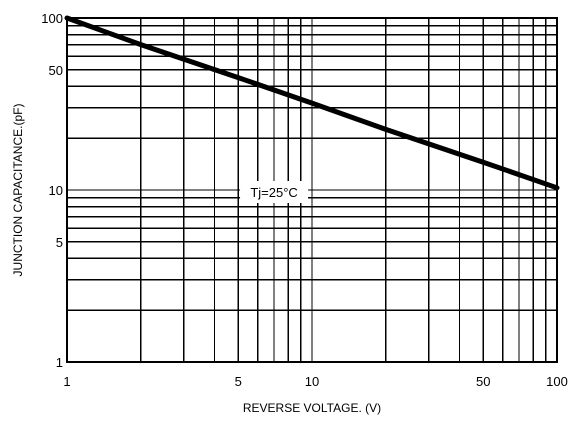 Image resolution: width=585 pixels, height=421 pixels. What do you see at coordinates (483, 381) in the screenshot?
I see `x-tick-label: 50` at bounding box center [483, 381].